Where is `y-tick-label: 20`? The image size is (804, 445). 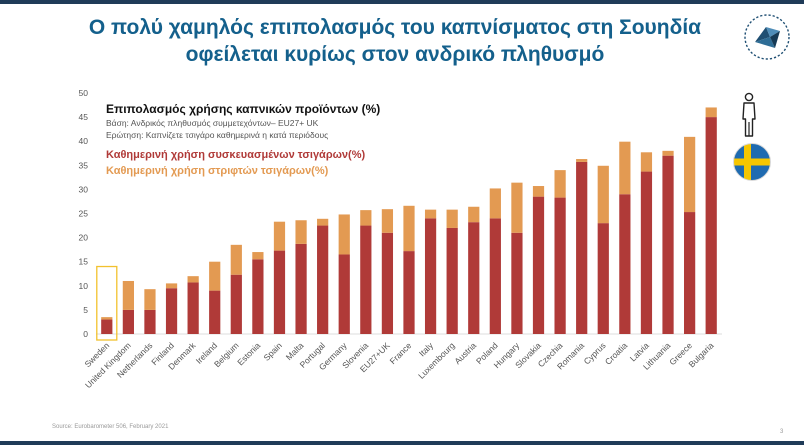
y-tick-label: 20 is located at coordinates (84, 238).